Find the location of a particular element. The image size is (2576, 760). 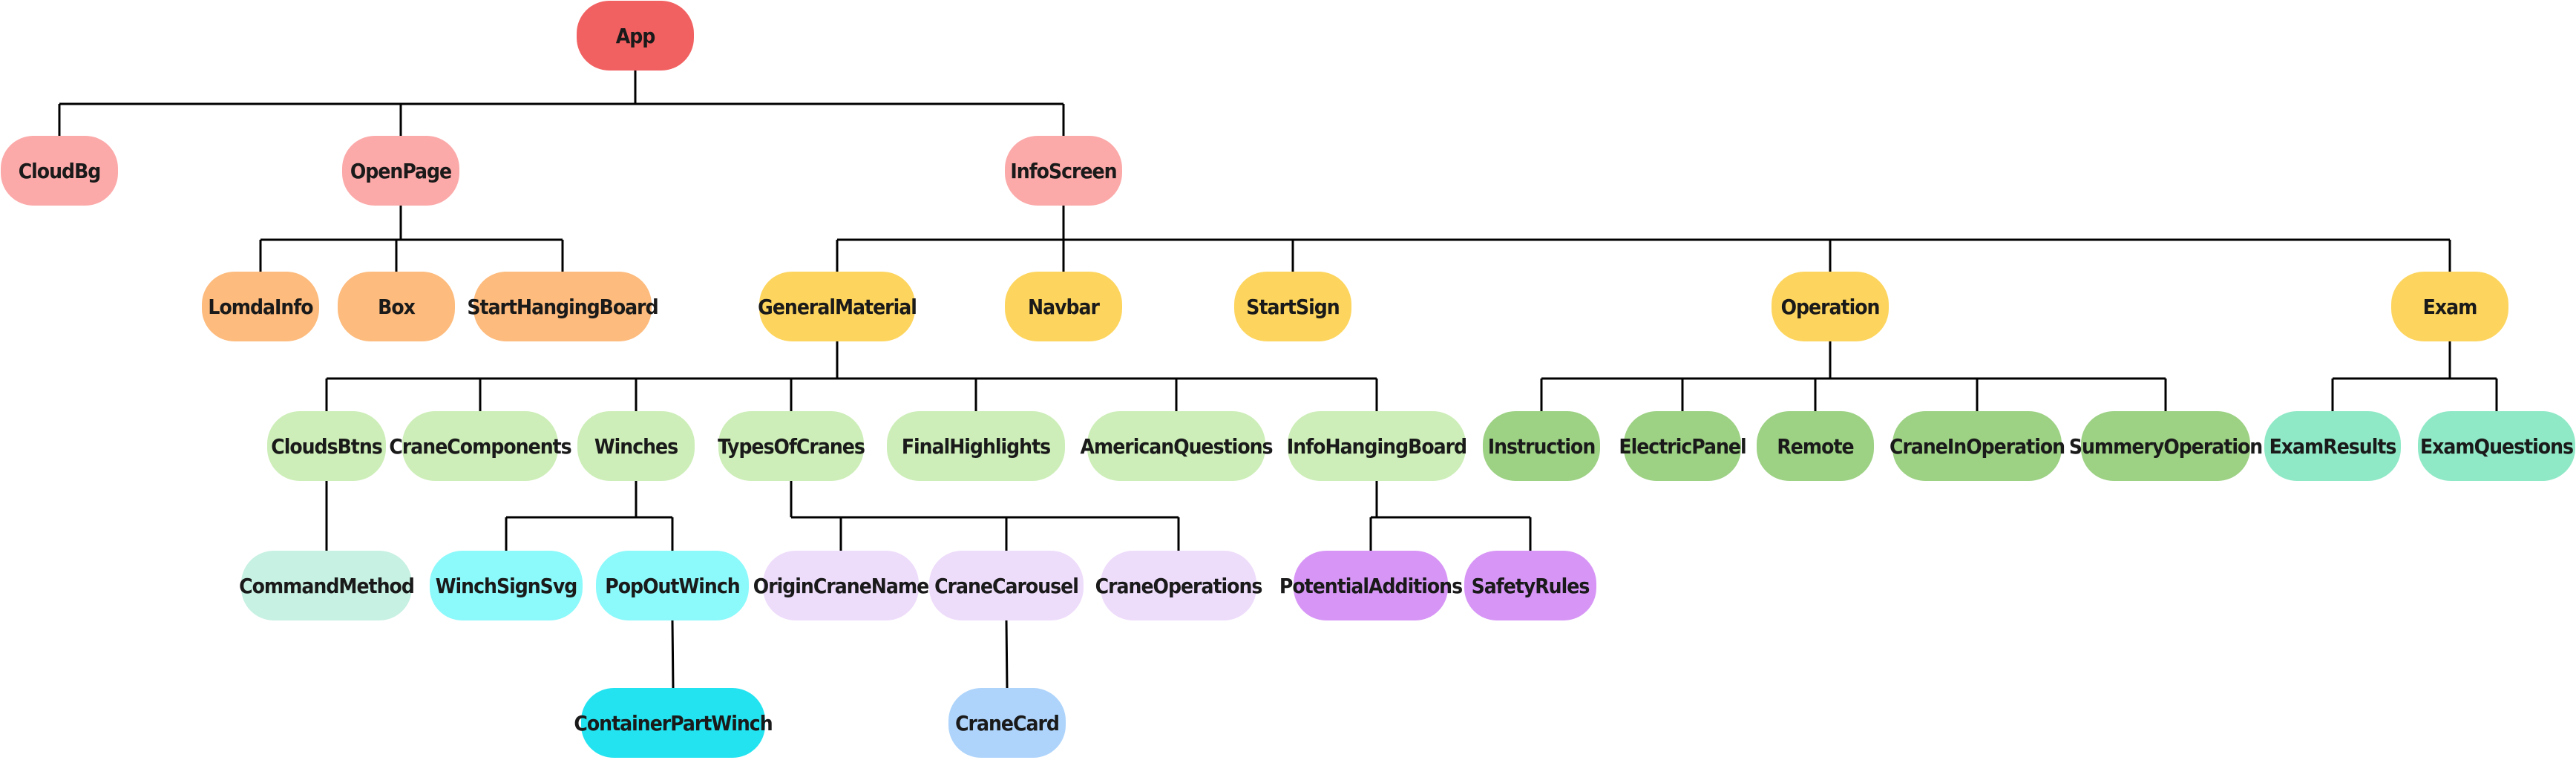

node-remote: Remote is located at coordinates (1815, 446).